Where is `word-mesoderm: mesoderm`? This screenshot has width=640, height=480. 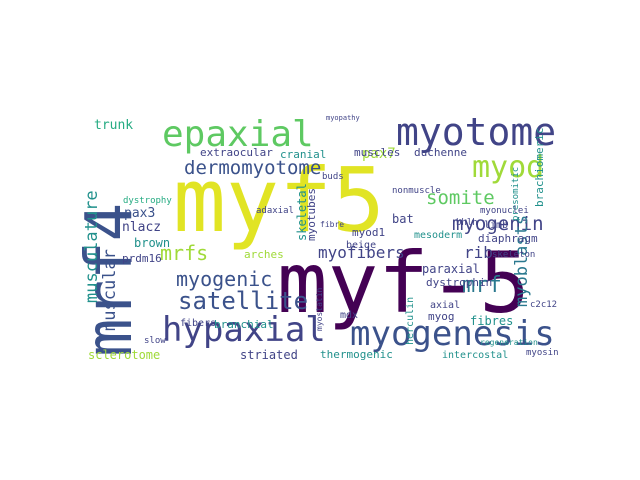 word-mesoderm: mesoderm is located at coordinates (438, 235).